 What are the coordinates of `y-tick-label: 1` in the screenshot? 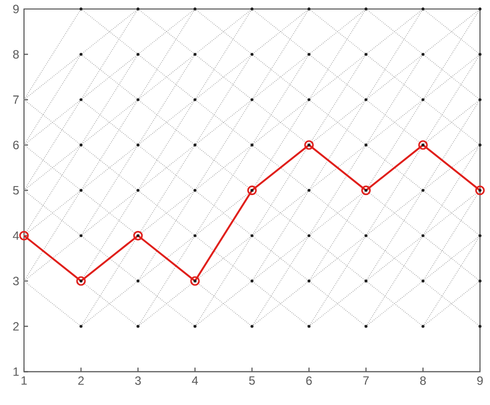 It's located at (16, 372).